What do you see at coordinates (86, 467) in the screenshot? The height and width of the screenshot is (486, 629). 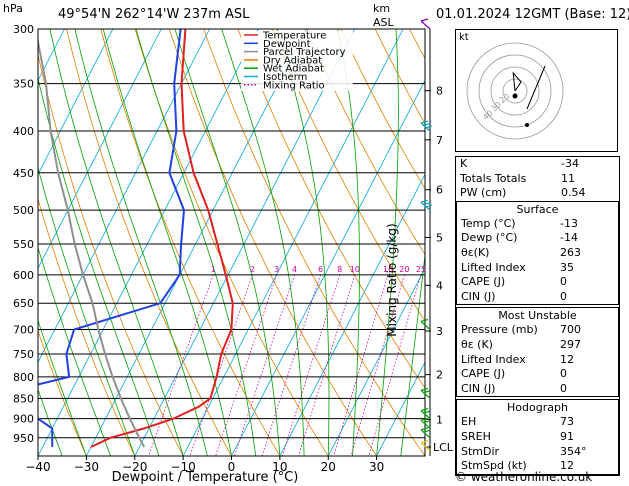 I see `x-tick-label: −30` at bounding box center [86, 467].